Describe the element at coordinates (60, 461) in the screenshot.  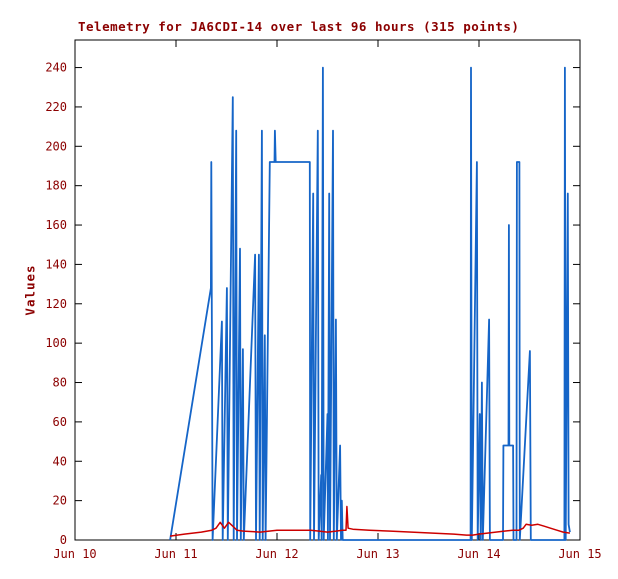
I see `y-tick-label: 40` at that location.